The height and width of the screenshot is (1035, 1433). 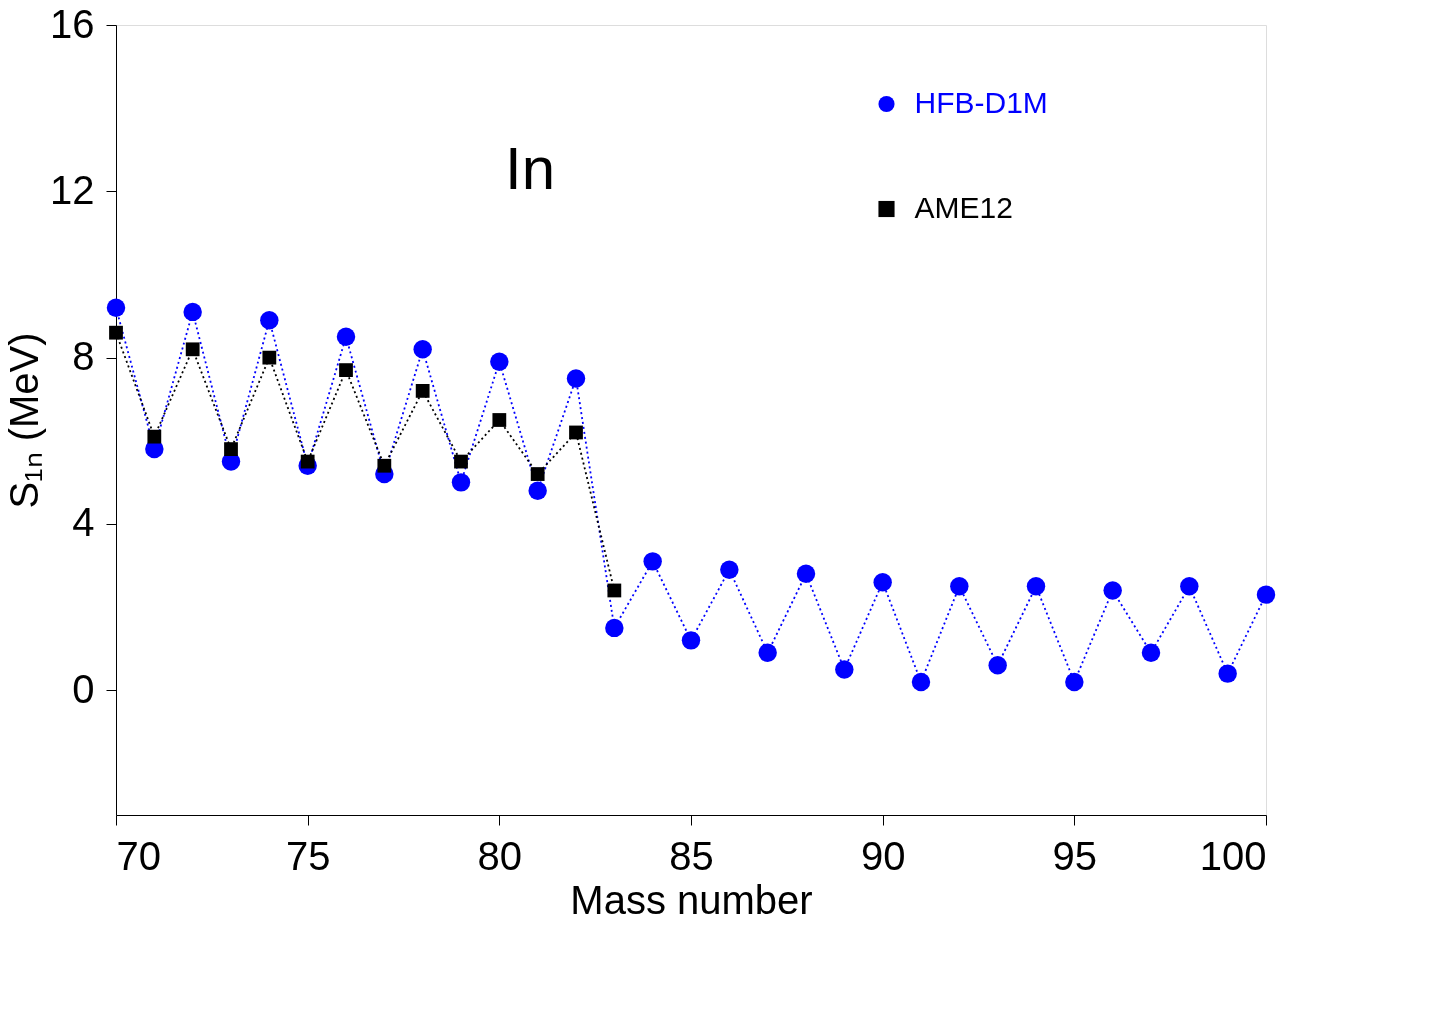 What do you see at coordinates (1075, 855) in the screenshot?
I see `x-tick-label: 95` at bounding box center [1075, 855].